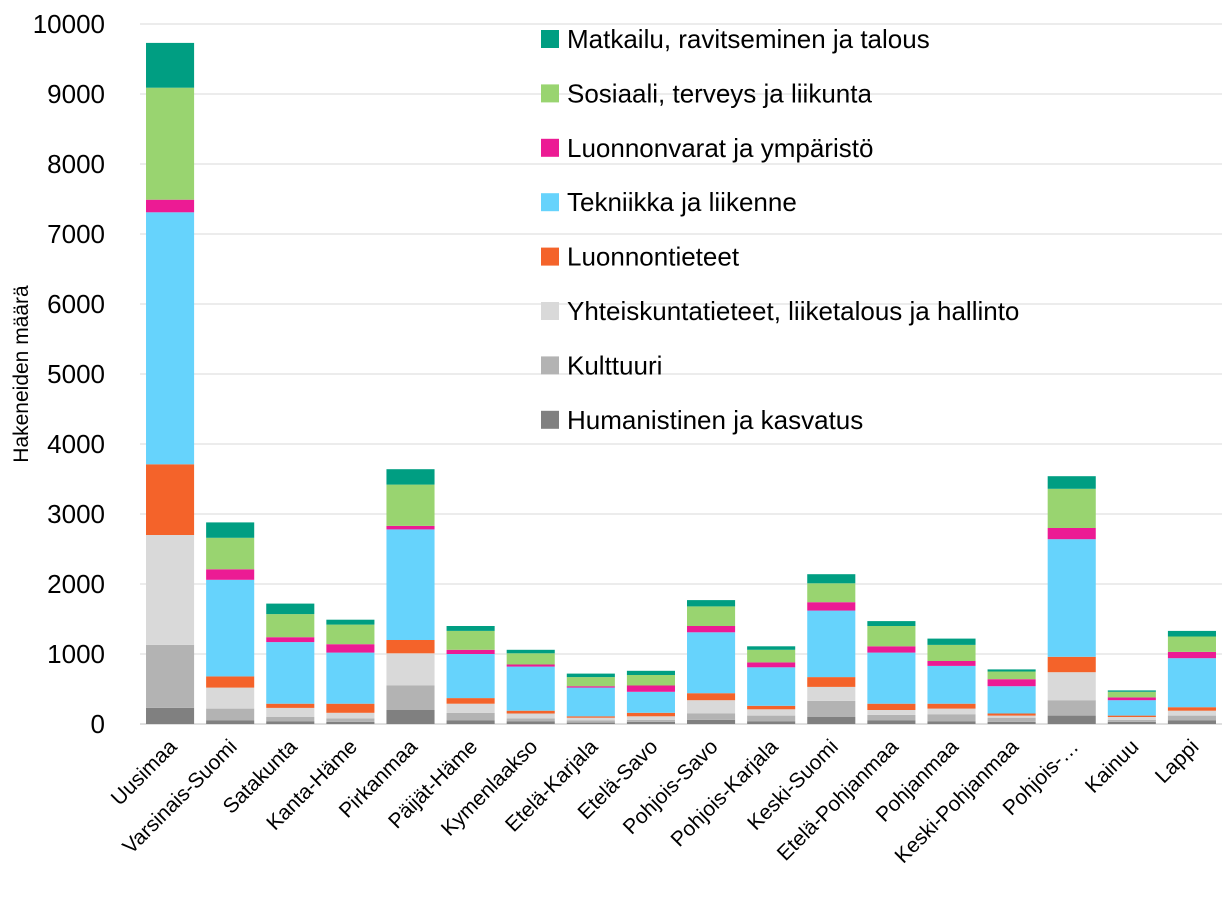  I want to click on x-tick-label: Lappi, so click(1177, 761).